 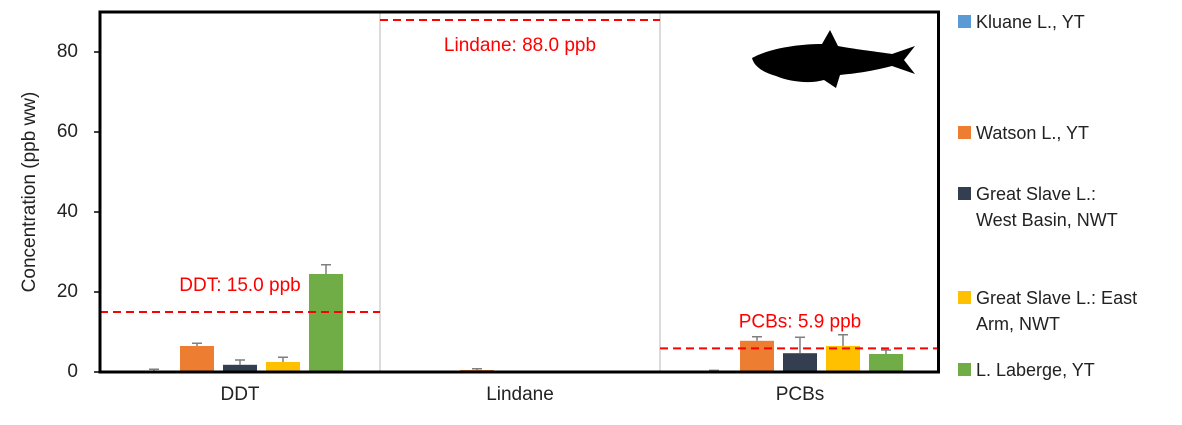 What do you see at coordinates (67, 131) in the screenshot?
I see `y-tick-label: 60` at bounding box center [67, 131].